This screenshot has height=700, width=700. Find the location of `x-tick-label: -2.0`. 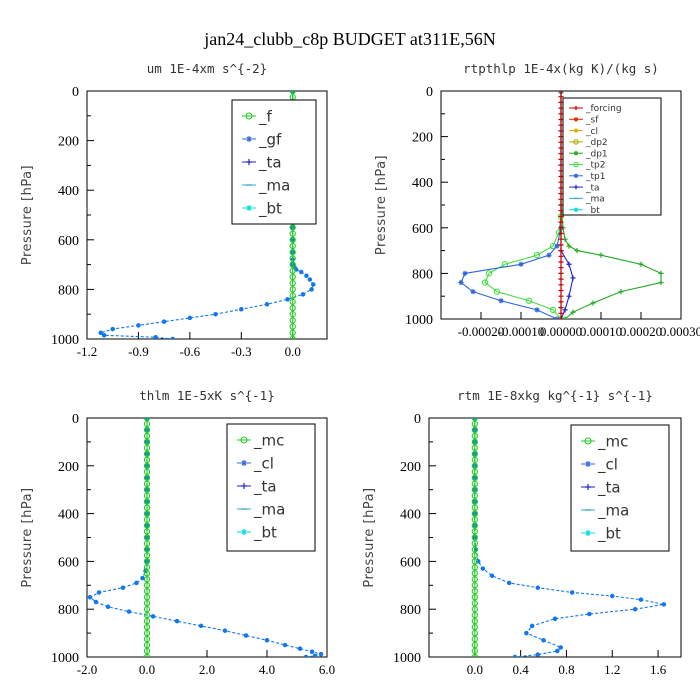

x-tick-label: -2.0 is located at coordinates (87, 669).